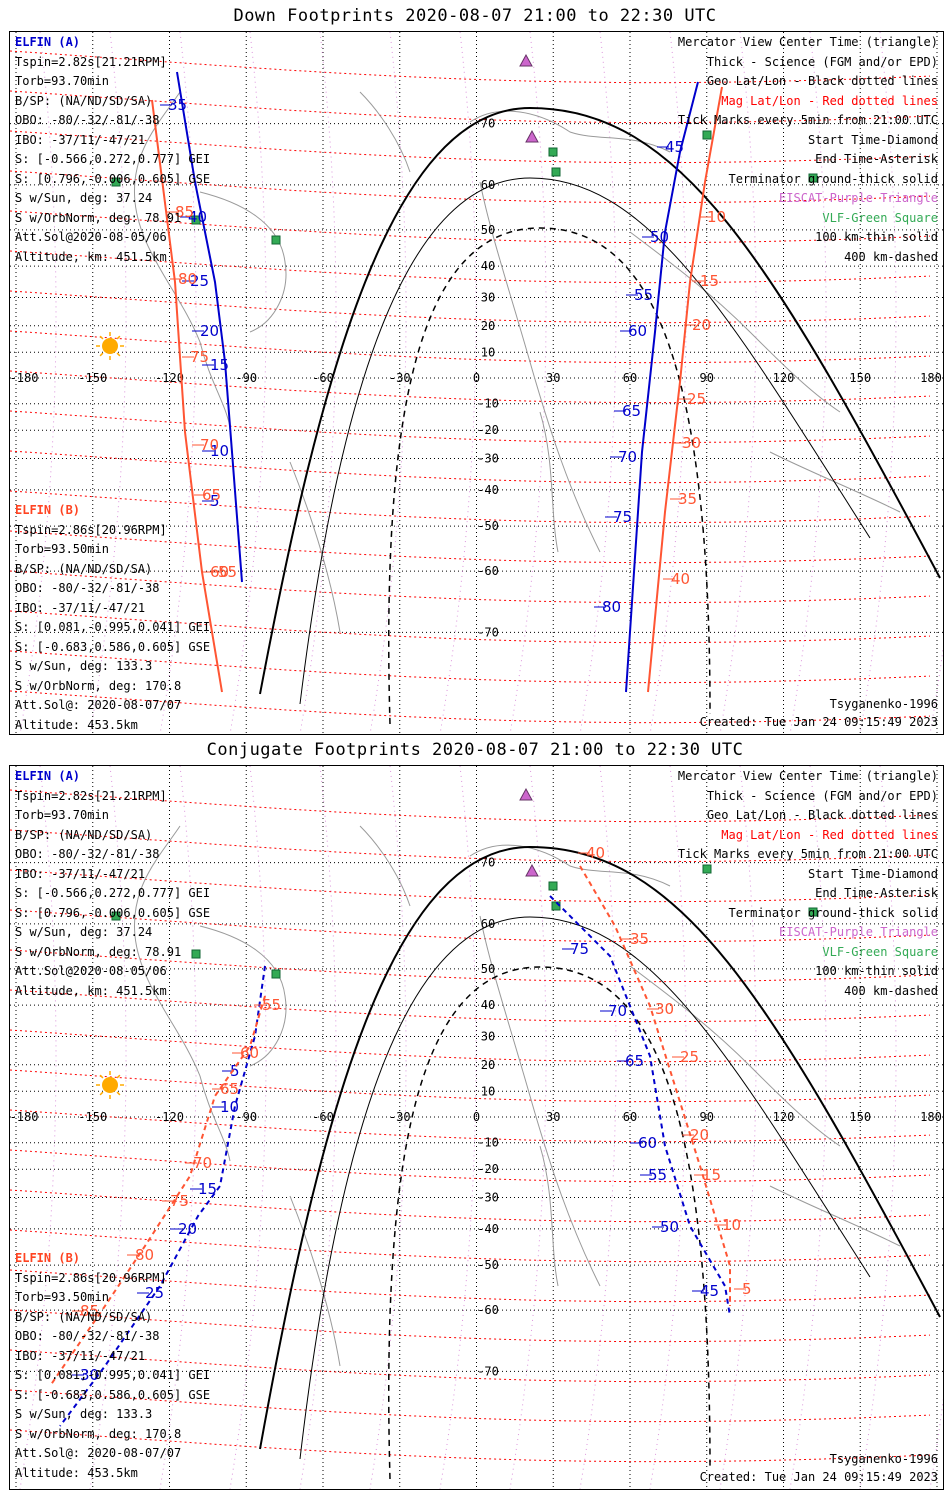  I want to click on lon-tick-label: -90, so click(246, 378).